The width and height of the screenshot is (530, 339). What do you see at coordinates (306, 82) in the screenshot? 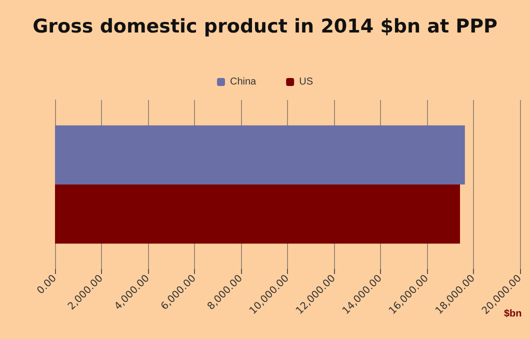
I see `legend-label: US` at bounding box center [306, 82].